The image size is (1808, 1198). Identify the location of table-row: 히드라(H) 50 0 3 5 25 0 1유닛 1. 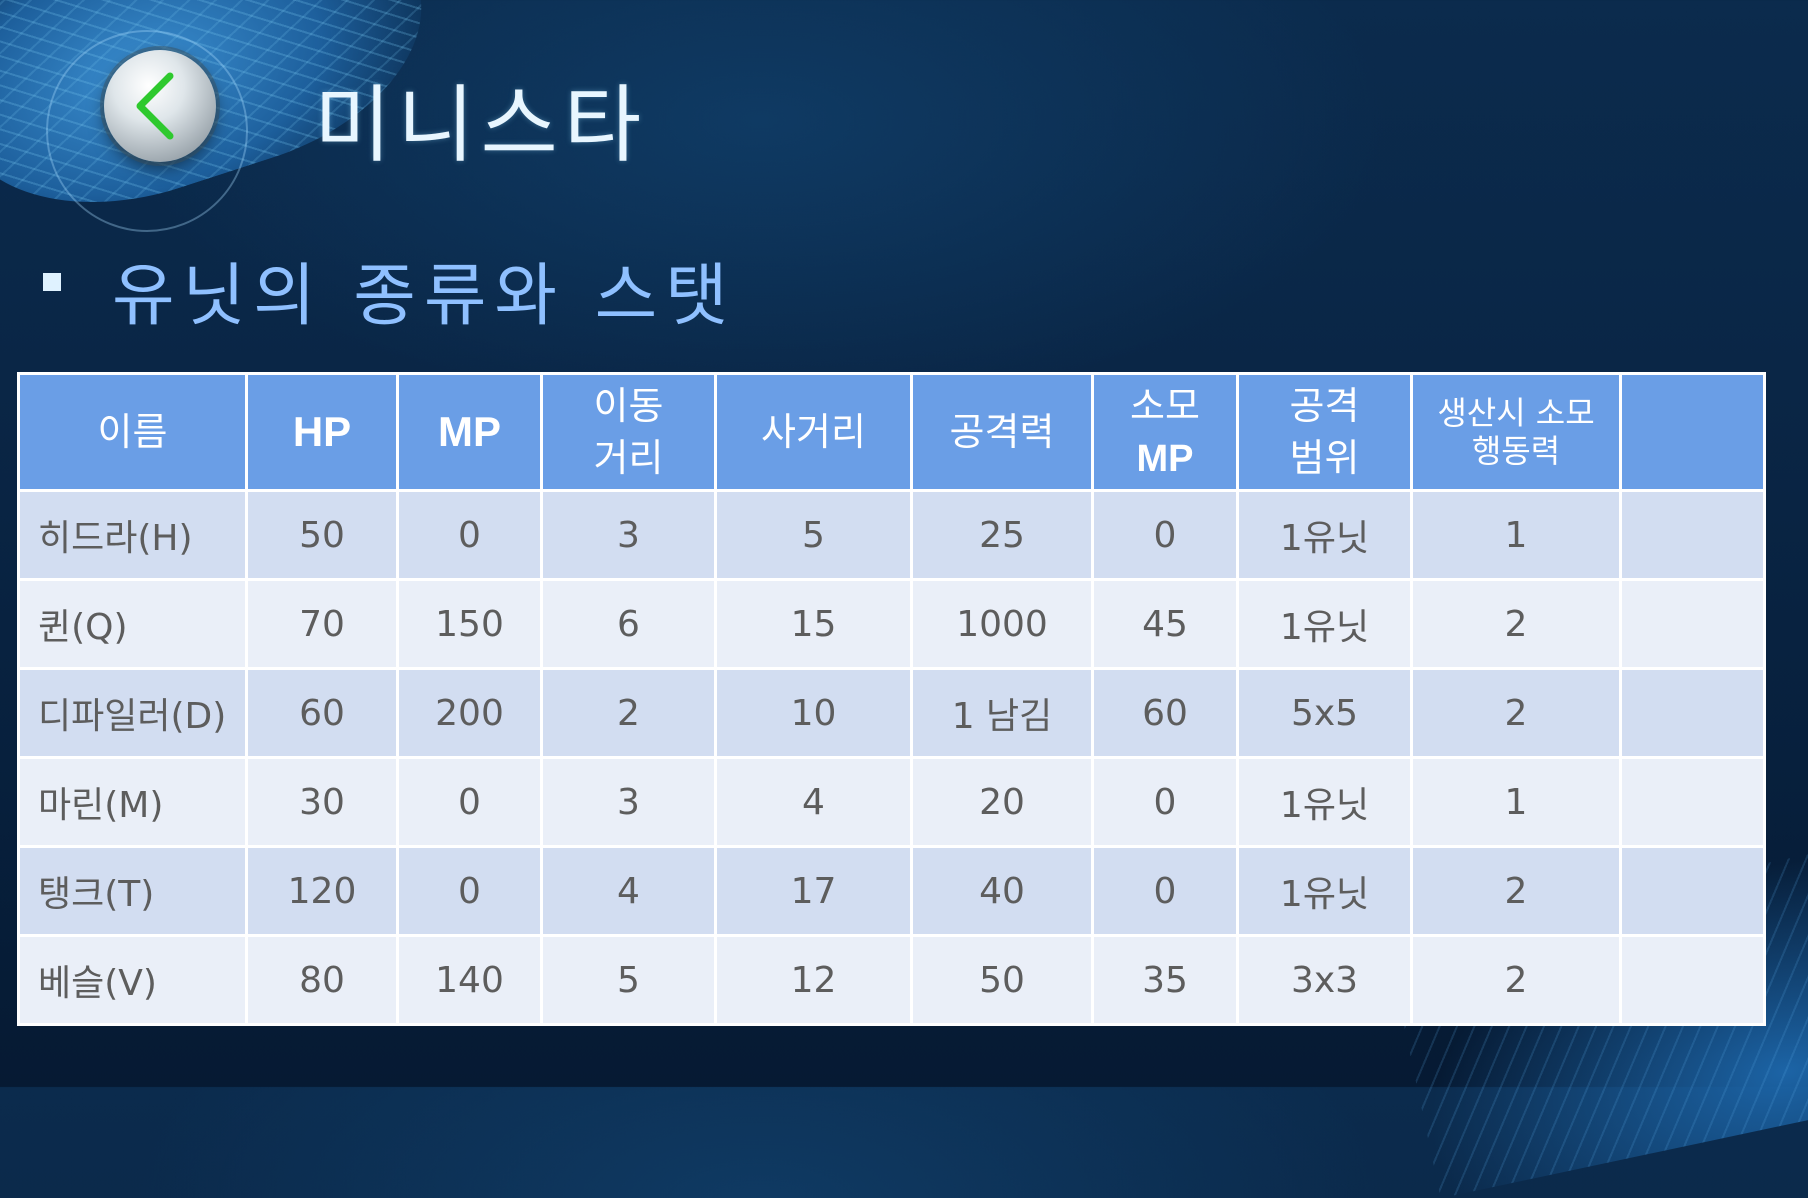
(891, 535).